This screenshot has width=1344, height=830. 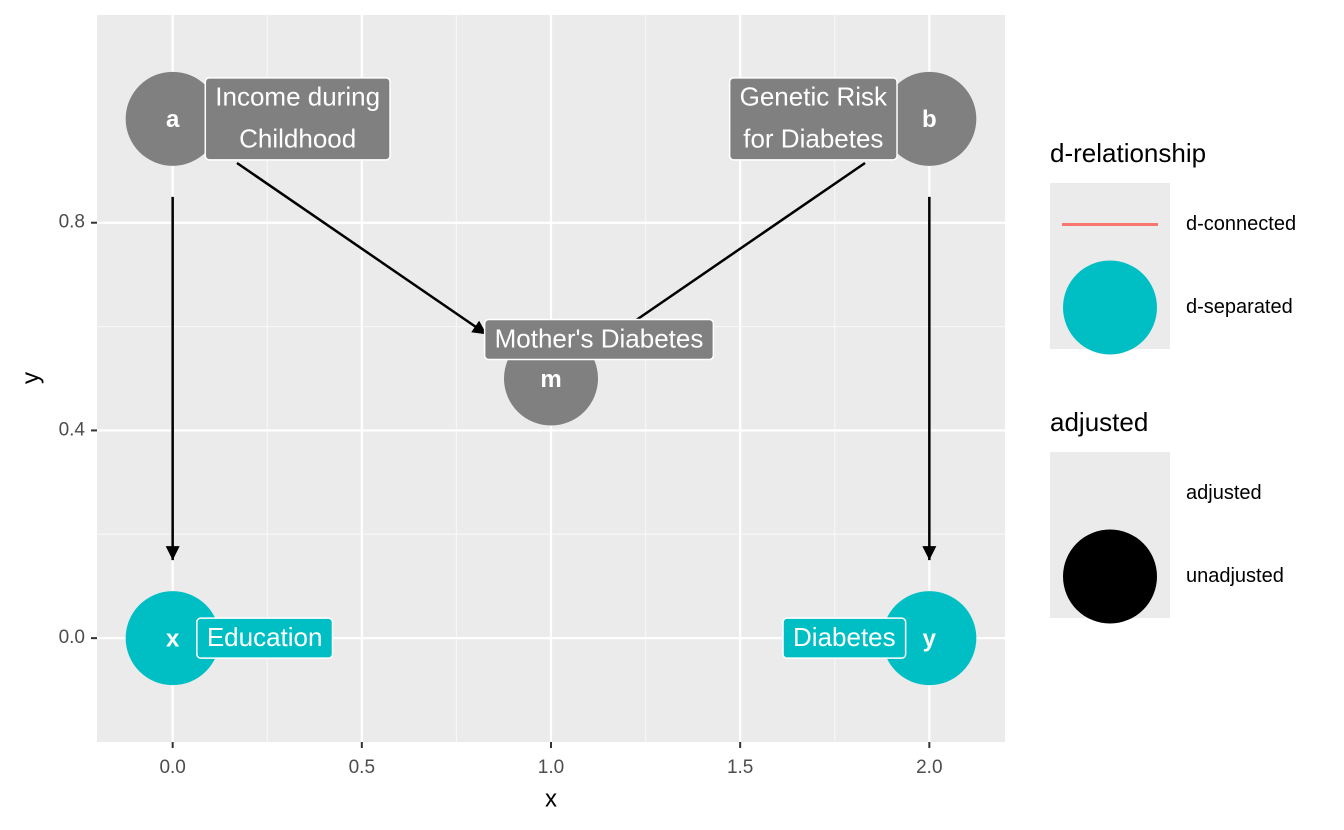 I want to click on node-label-text: Mother's Diabetes, so click(x=599, y=338).